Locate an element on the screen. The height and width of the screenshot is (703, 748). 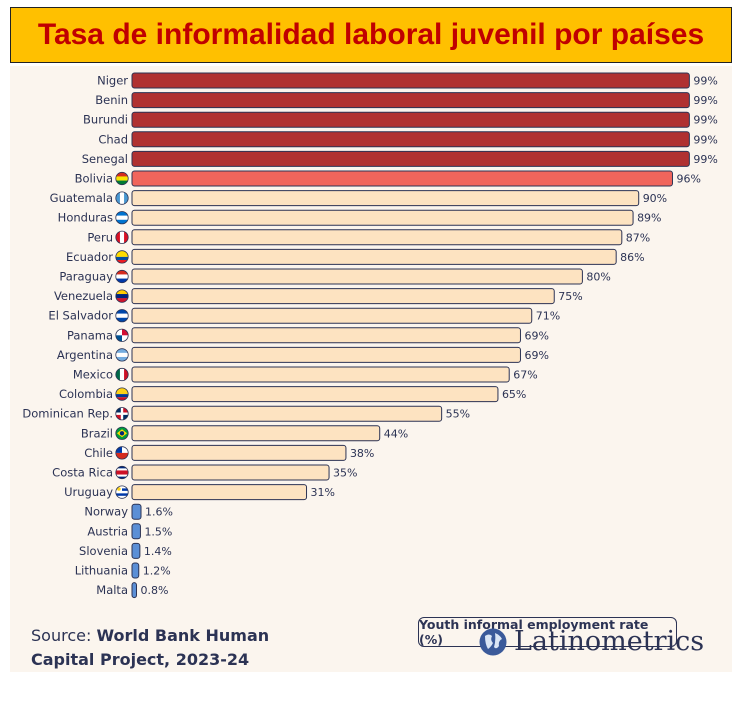
mexico-flag-icon is located at coordinates (122, 374).